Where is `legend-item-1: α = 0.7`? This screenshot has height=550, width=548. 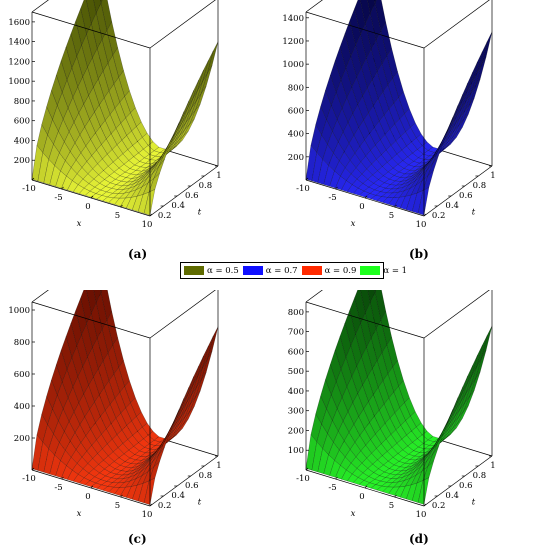 legend-item-1: α = 0.7 is located at coordinates (270, 271).